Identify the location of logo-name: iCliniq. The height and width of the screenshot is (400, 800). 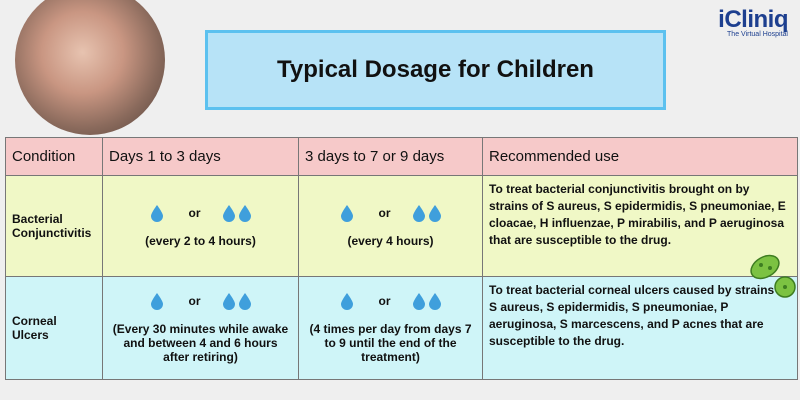
(753, 19).